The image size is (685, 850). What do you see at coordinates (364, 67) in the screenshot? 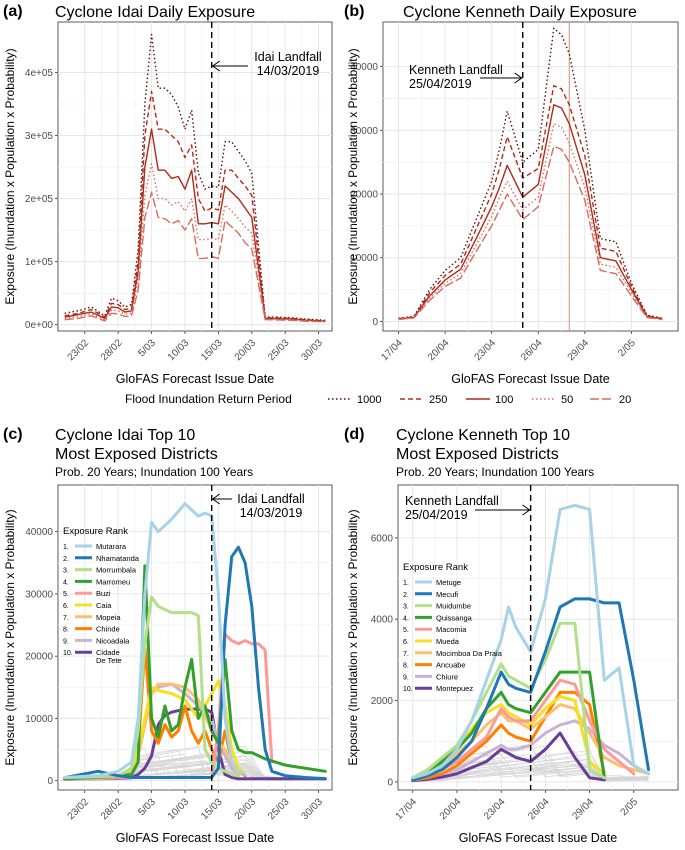
I see `y-tick-label: 40000` at bounding box center [364, 67].